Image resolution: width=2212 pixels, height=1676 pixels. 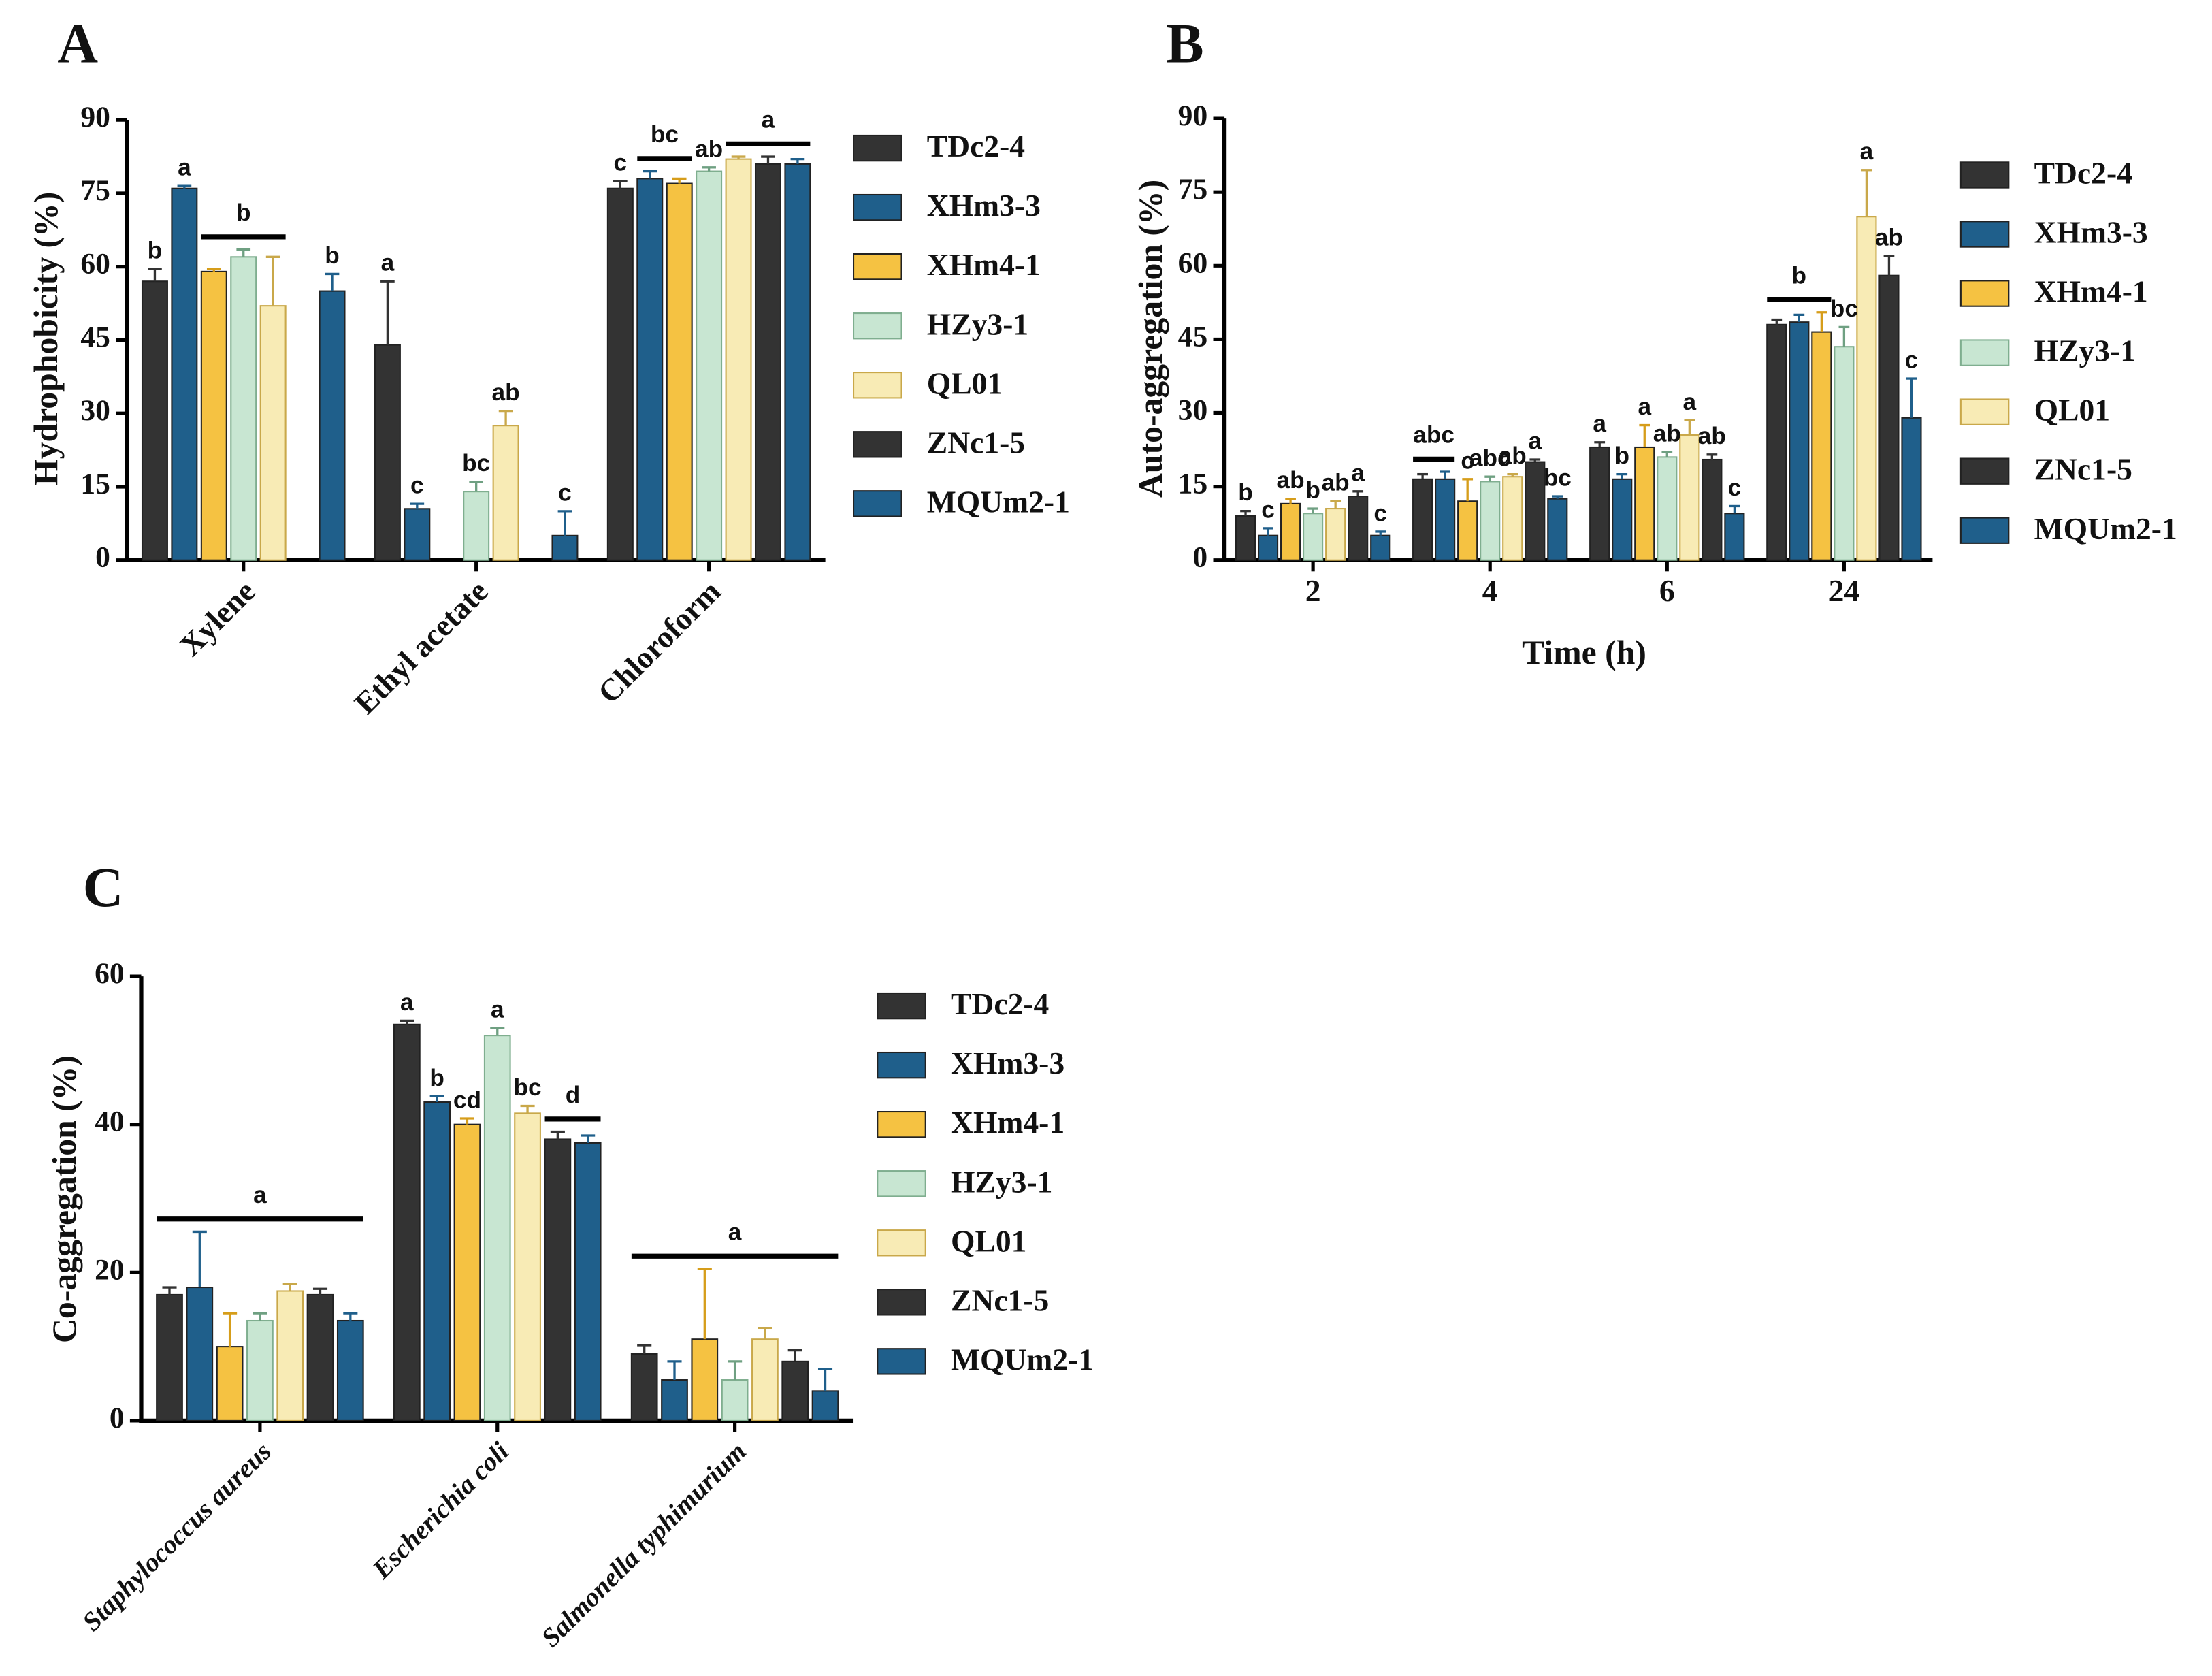 I want to click on y-tick-label: 75, so click(x=95, y=190).